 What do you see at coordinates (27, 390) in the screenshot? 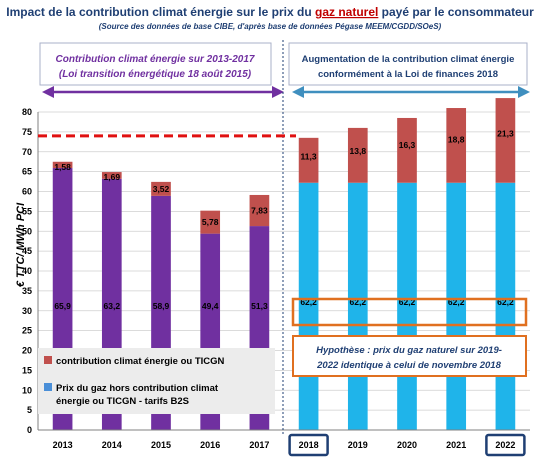
I see `y-tick-label-10: 10` at bounding box center [27, 390].